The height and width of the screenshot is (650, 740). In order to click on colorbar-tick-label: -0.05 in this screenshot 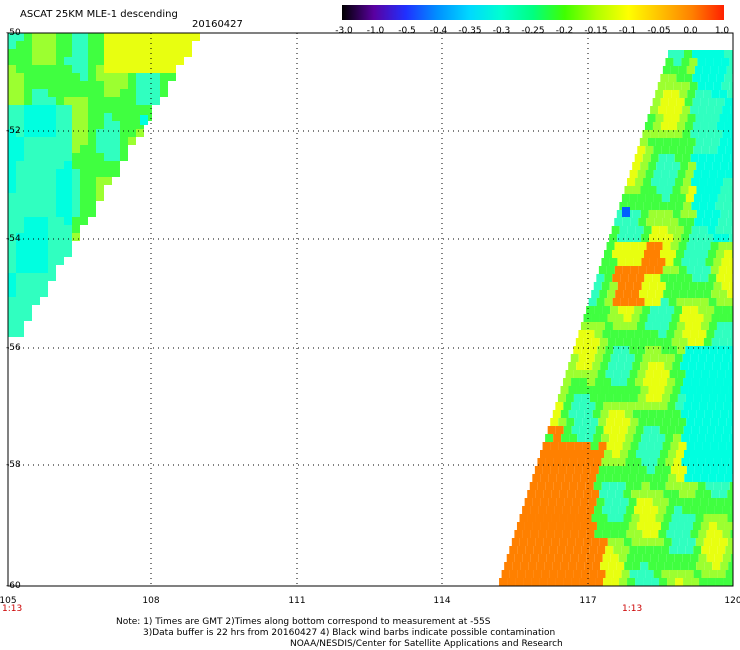, I will do `click(659, 31)`.